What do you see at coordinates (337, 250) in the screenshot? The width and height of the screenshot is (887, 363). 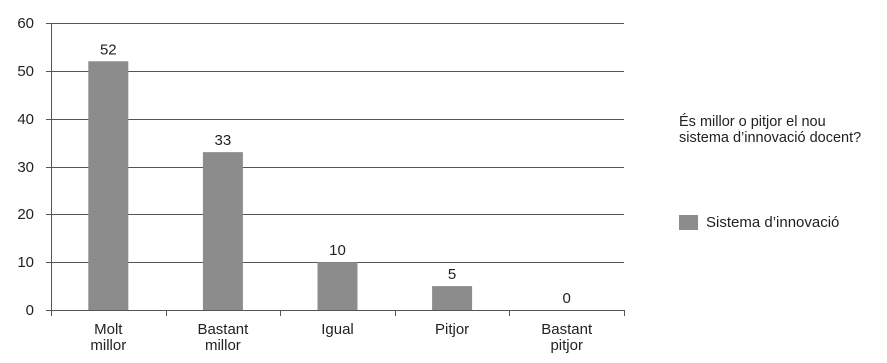 I see `data-label: 10` at bounding box center [337, 250].